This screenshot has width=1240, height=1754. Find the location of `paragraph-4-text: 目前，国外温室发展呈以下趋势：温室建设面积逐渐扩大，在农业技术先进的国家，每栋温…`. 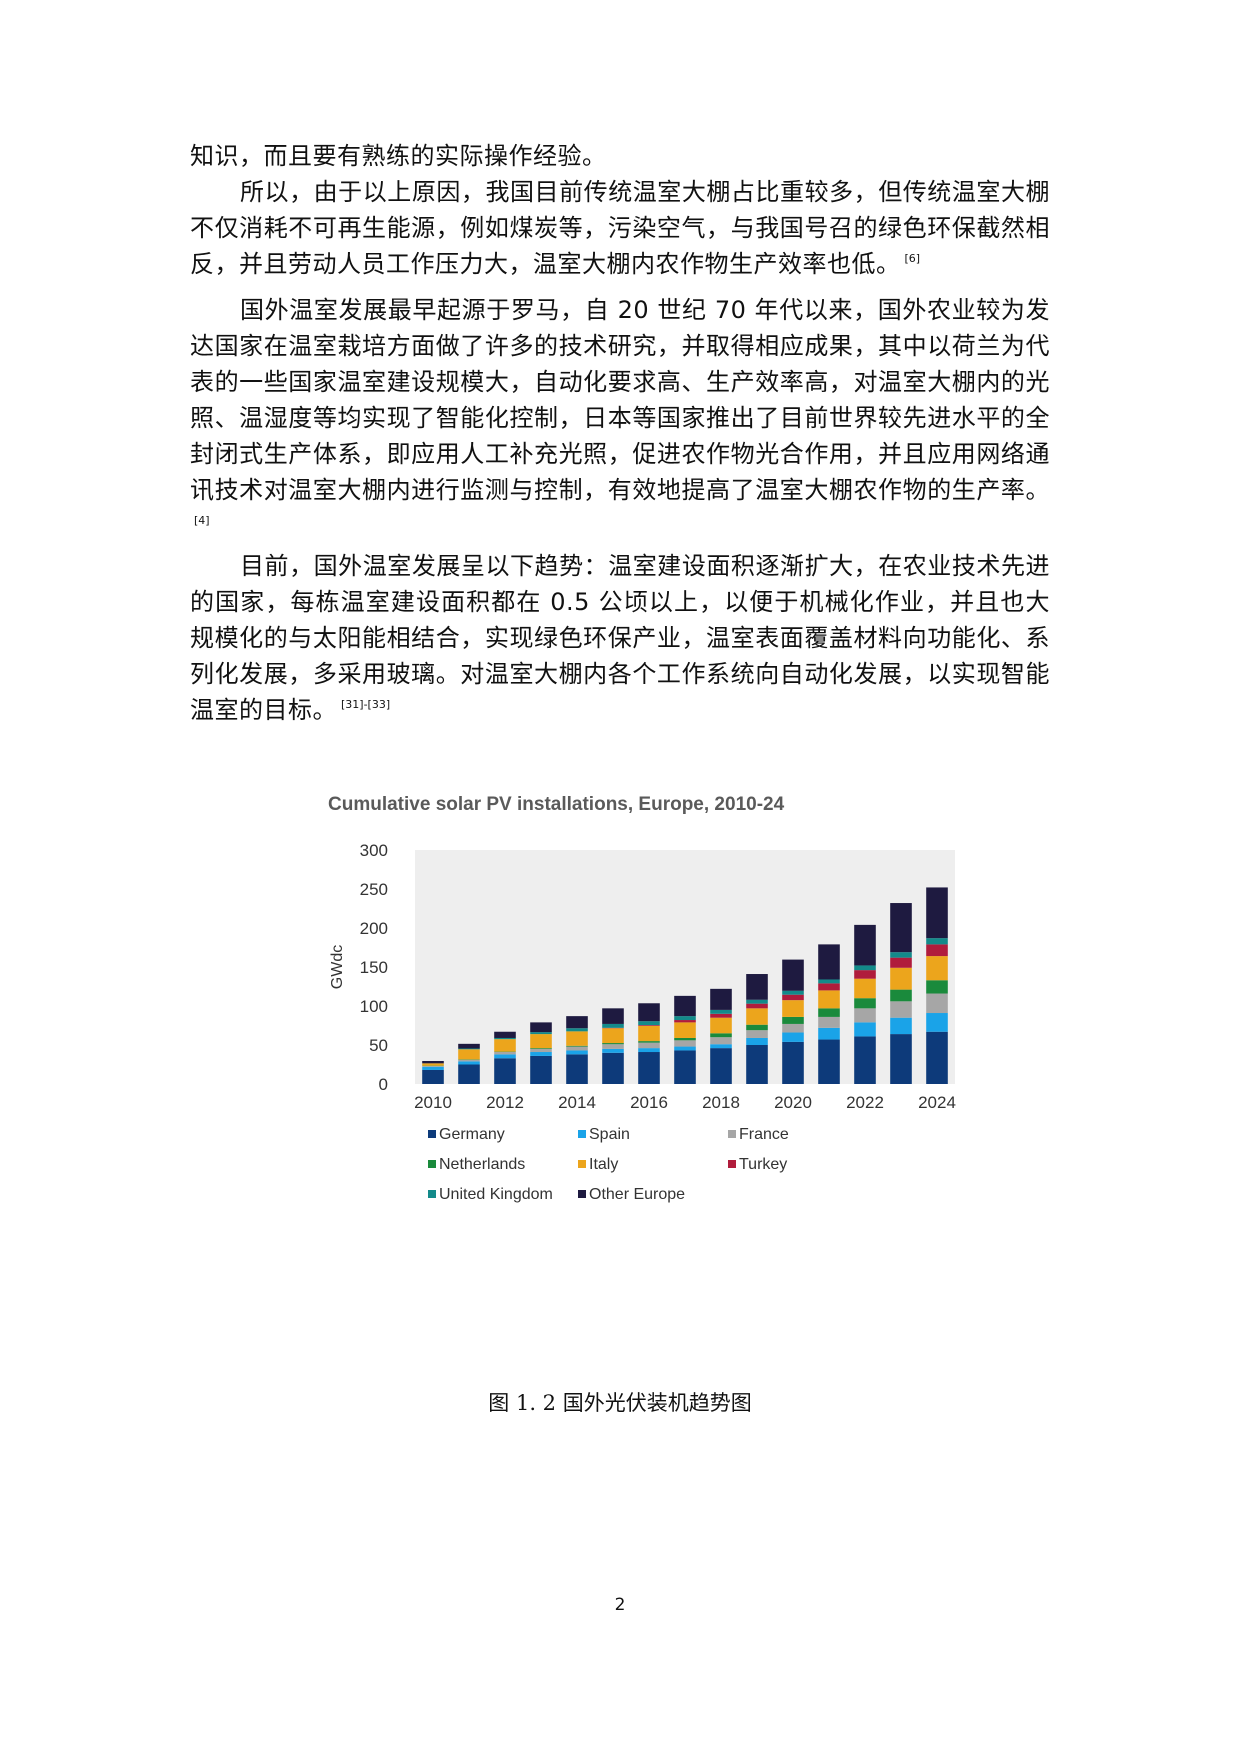

paragraph-4-text: 目前，国外温室发展呈以下趋势：温室建设面积逐渐扩大，在农业技术先进的国家，每栋温… is located at coordinates (620, 638).